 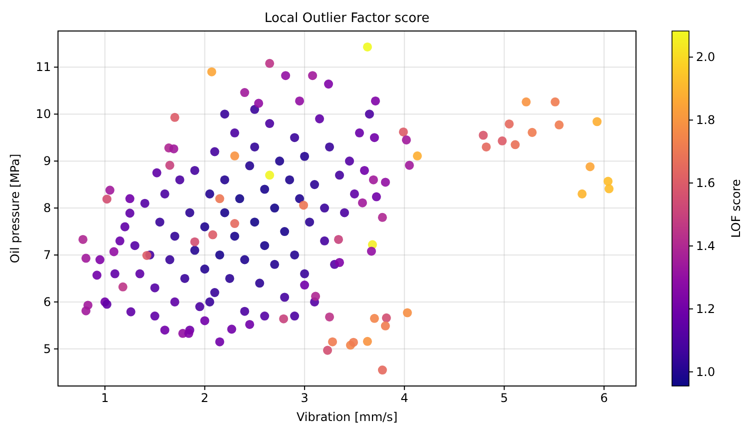 I want to click on x-tick-label: 2, so click(x=204, y=398).